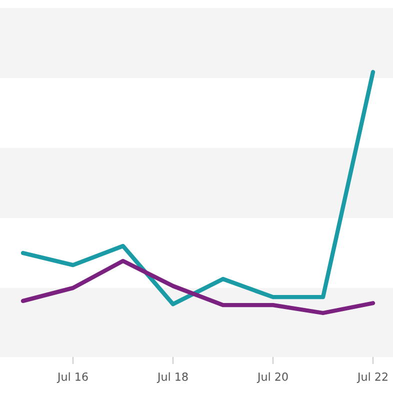  I want to click on x-tick-label: Jul 16, so click(72, 377).